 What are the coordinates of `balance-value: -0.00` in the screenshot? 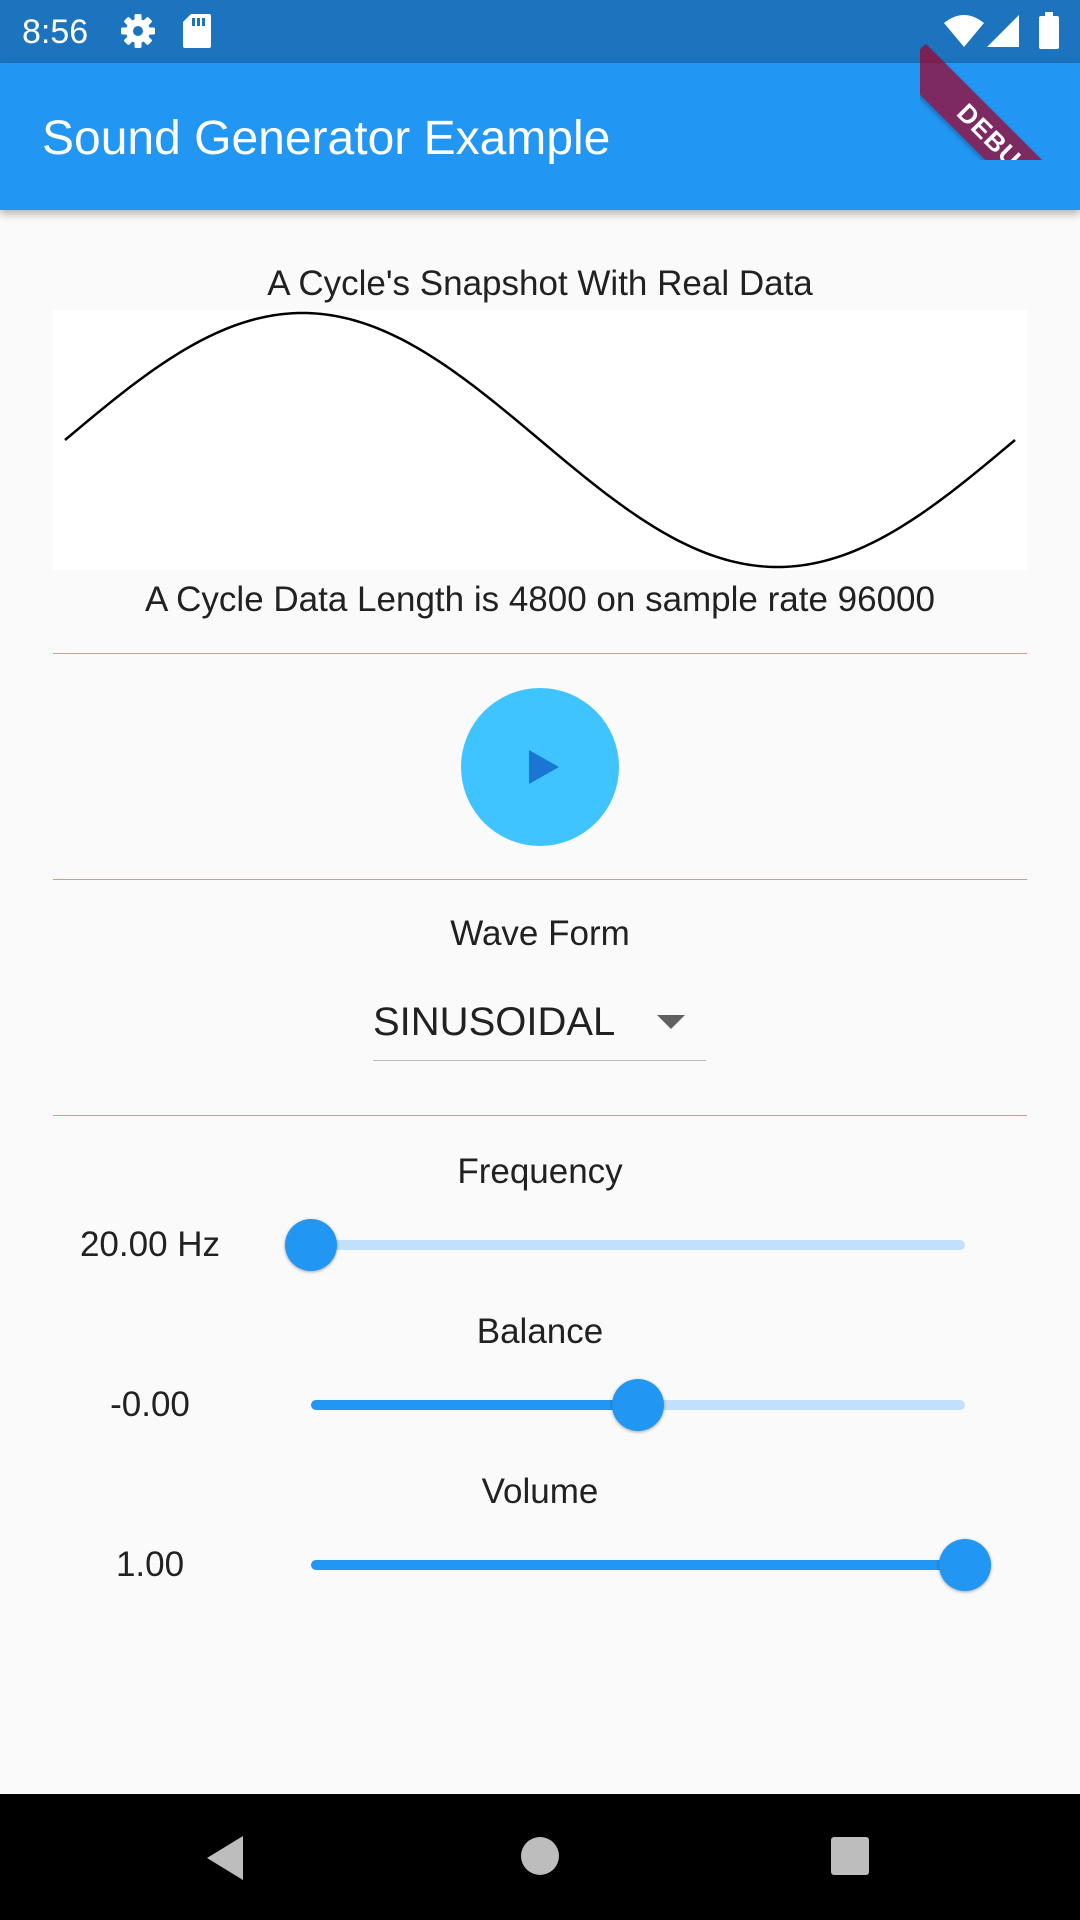 It's located at (150, 1404).